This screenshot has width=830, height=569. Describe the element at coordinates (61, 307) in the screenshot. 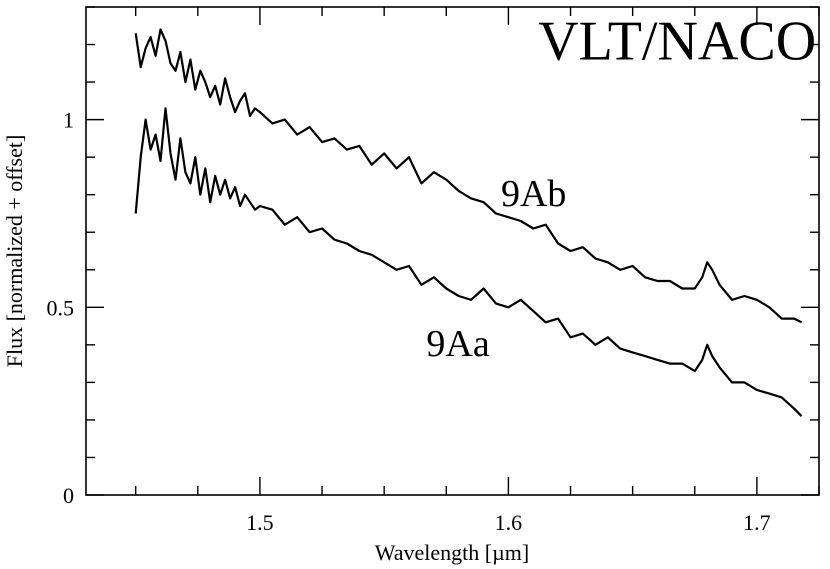

I see `y-tick-label: 0.5` at that location.